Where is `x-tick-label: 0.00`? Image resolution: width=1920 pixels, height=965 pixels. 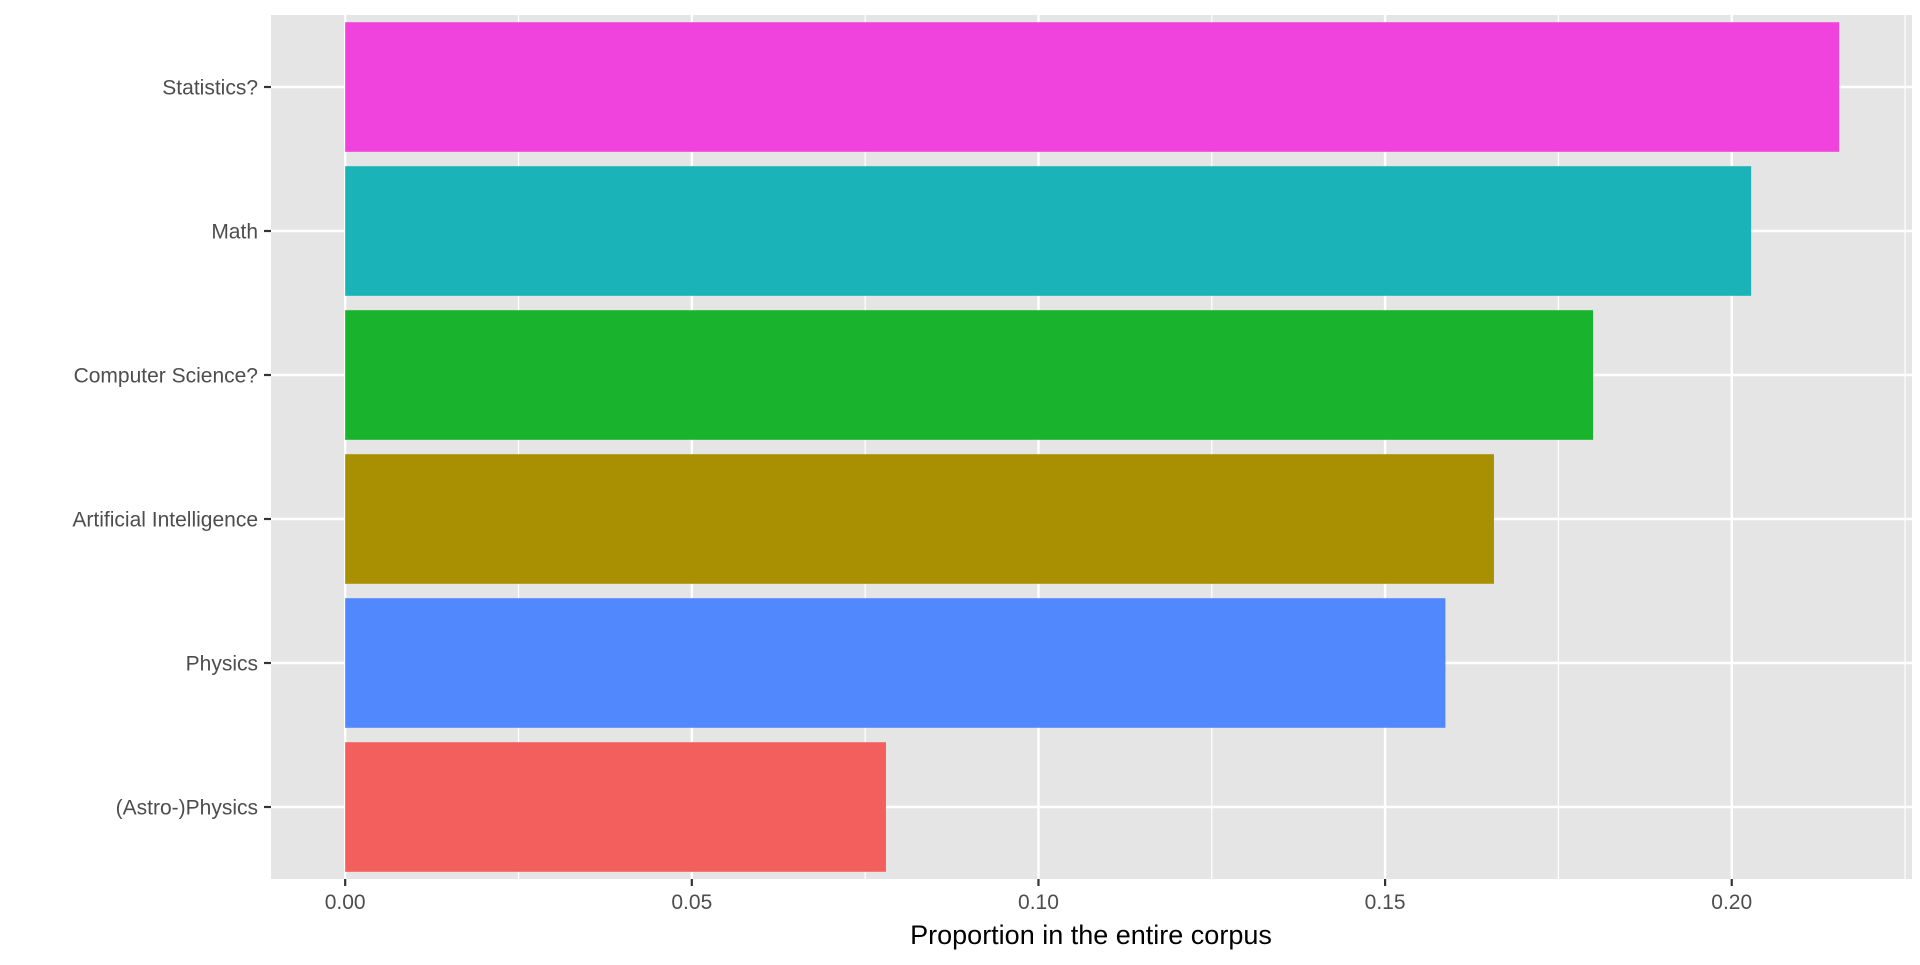 x-tick-label: 0.00 is located at coordinates (345, 902).